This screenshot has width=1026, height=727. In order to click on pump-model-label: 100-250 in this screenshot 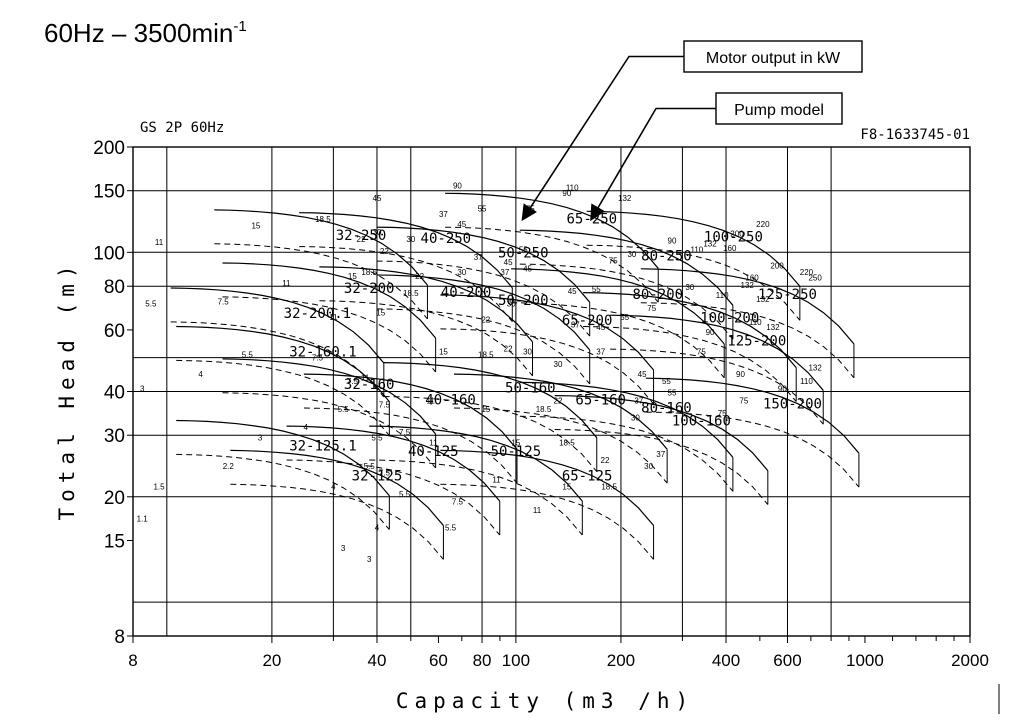, I will do `click(733, 237)`.